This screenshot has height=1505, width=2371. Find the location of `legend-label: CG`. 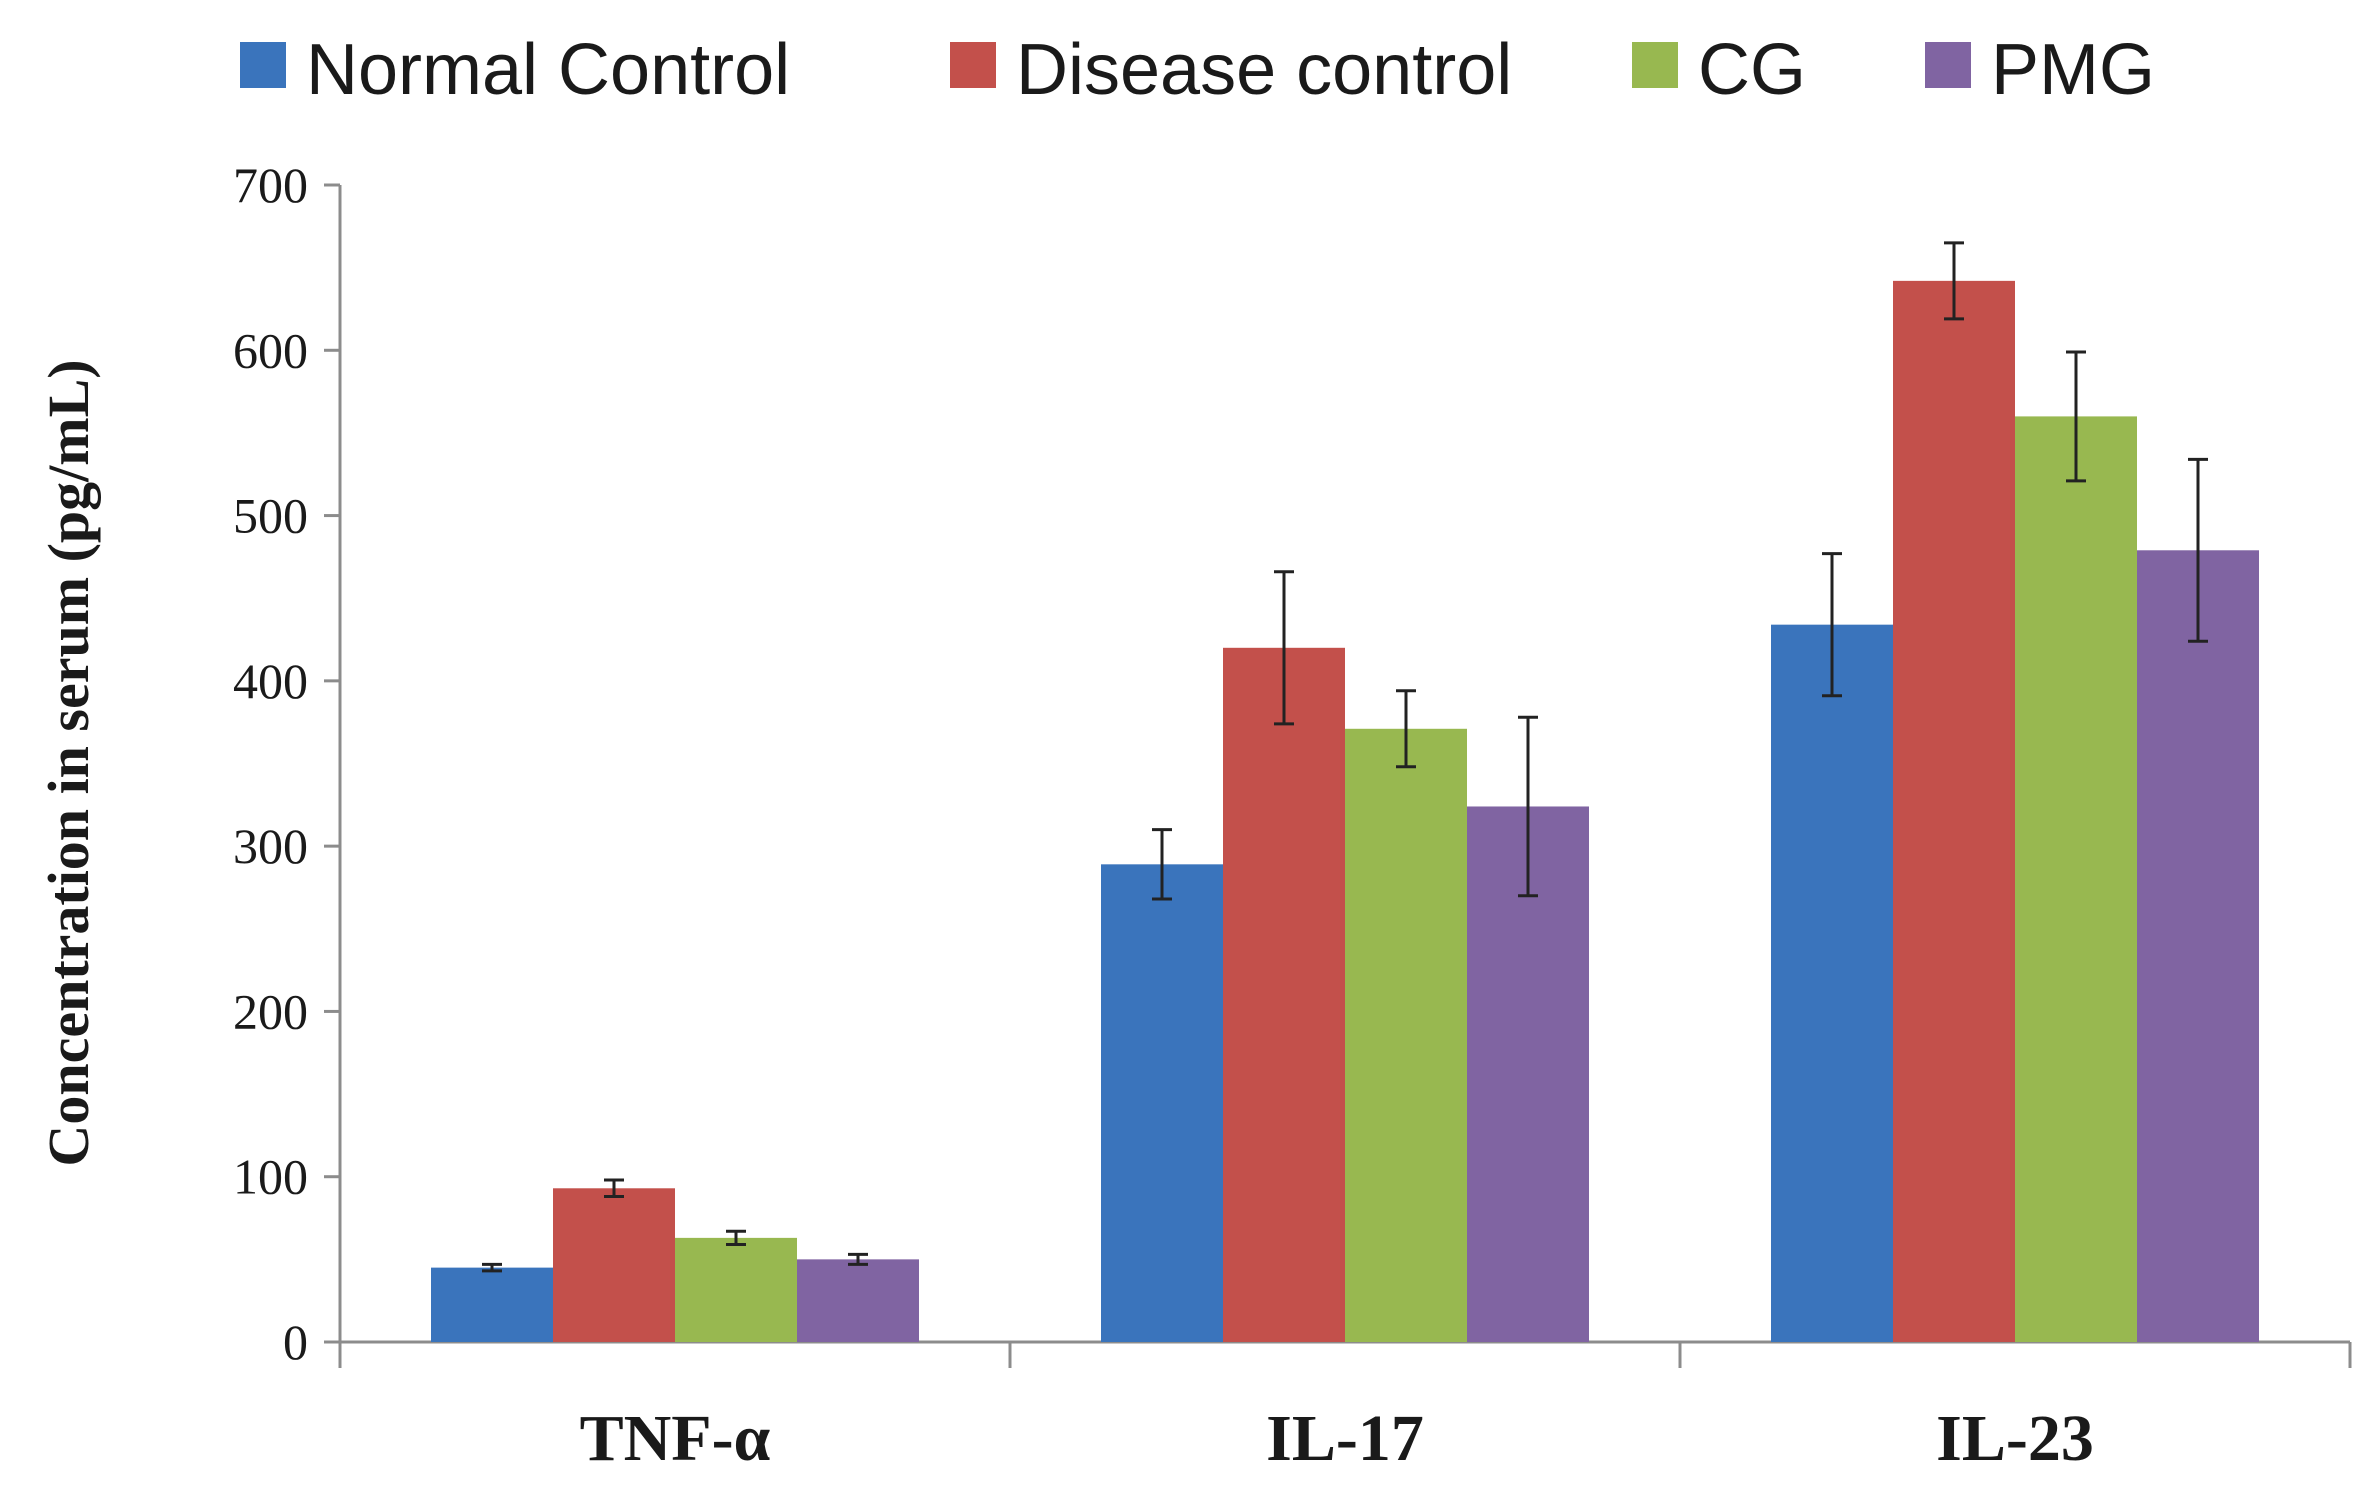

legend-label: CG is located at coordinates (1752, 70).